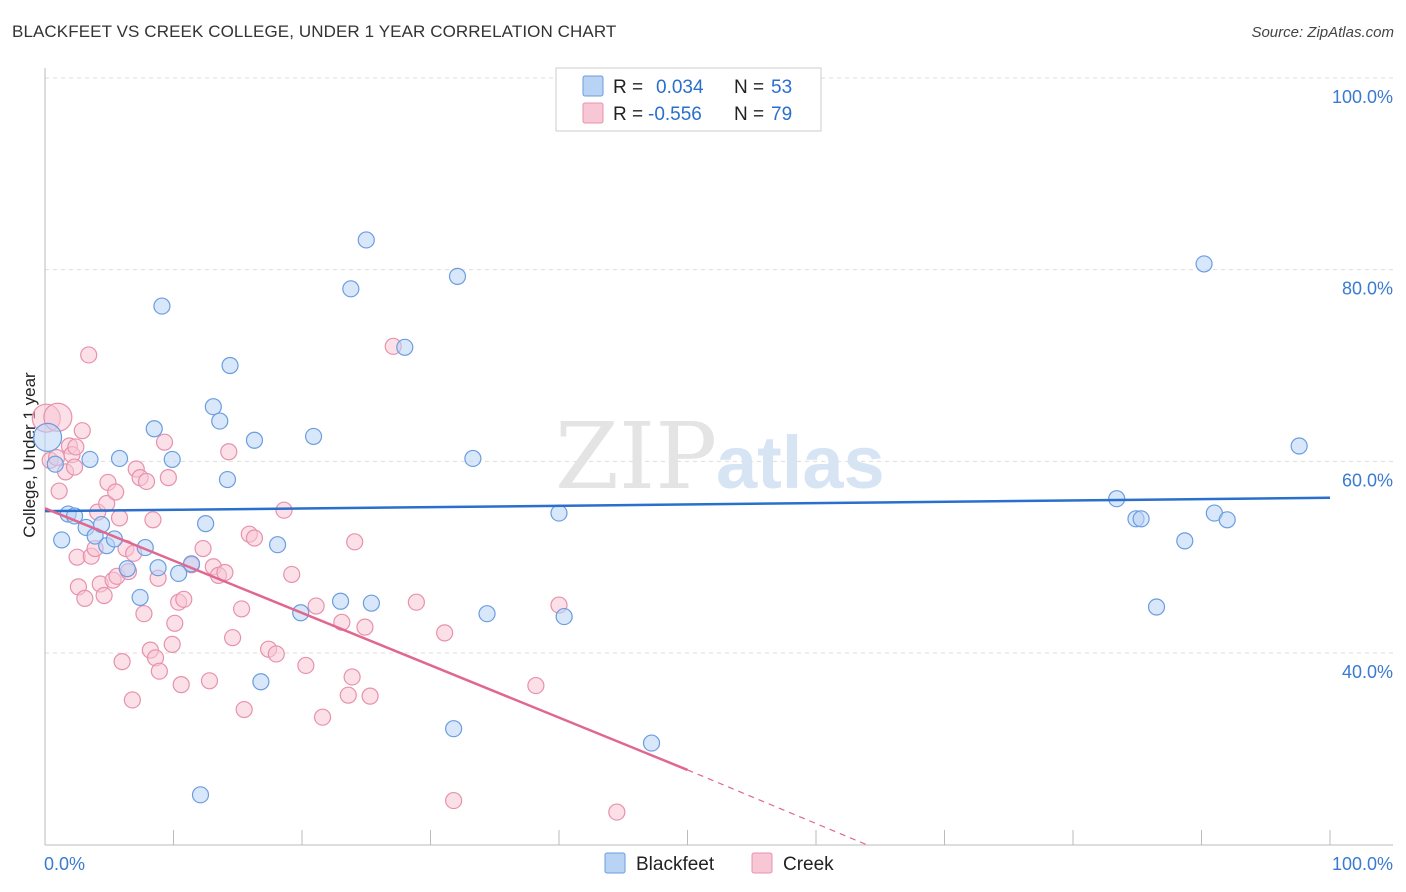 This screenshot has height=892, width=1406. Describe the element at coordinates (1367, 672) in the screenshot. I see `y-tick-label-40: 40.0%` at that location.